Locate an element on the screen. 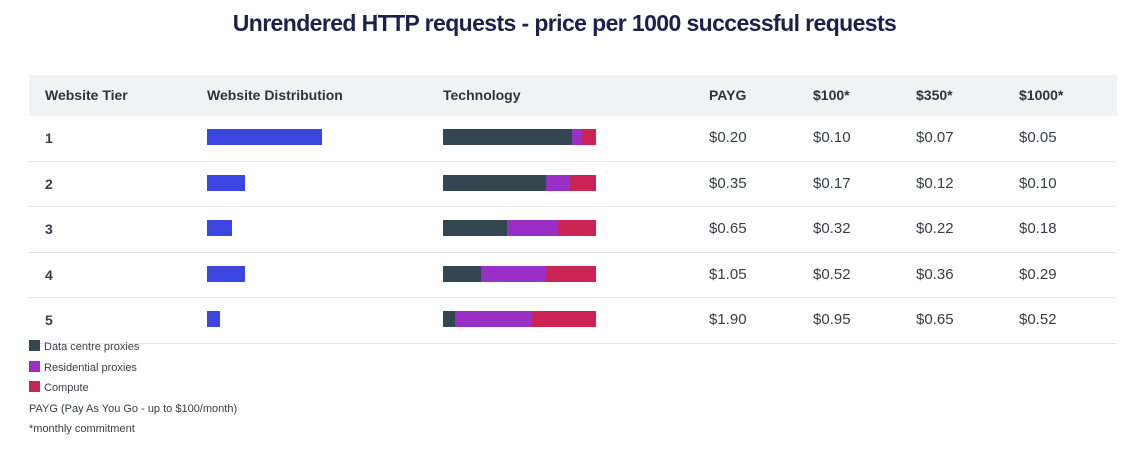 The image size is (1129, 452). header-website-tier: Website Tier is located at coordinates (86, 95).